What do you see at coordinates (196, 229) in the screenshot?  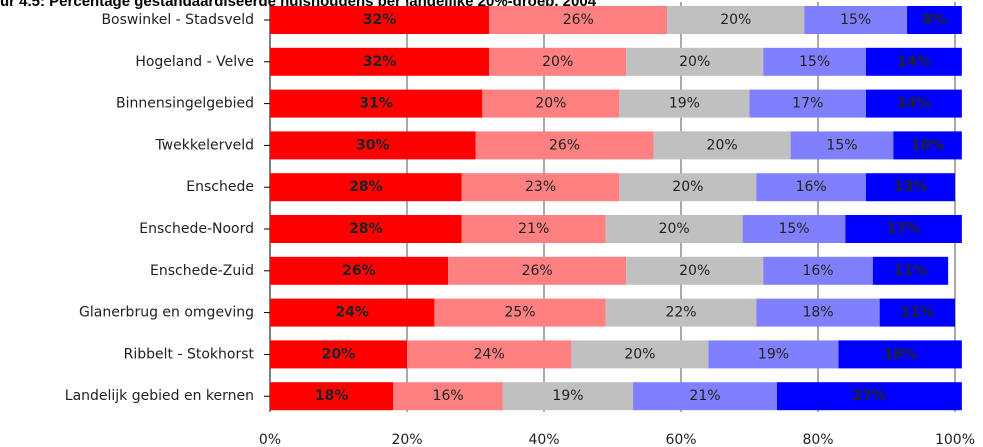 I see `y-tick-label: Enschede-Noord` at bounding box center [196, 229].